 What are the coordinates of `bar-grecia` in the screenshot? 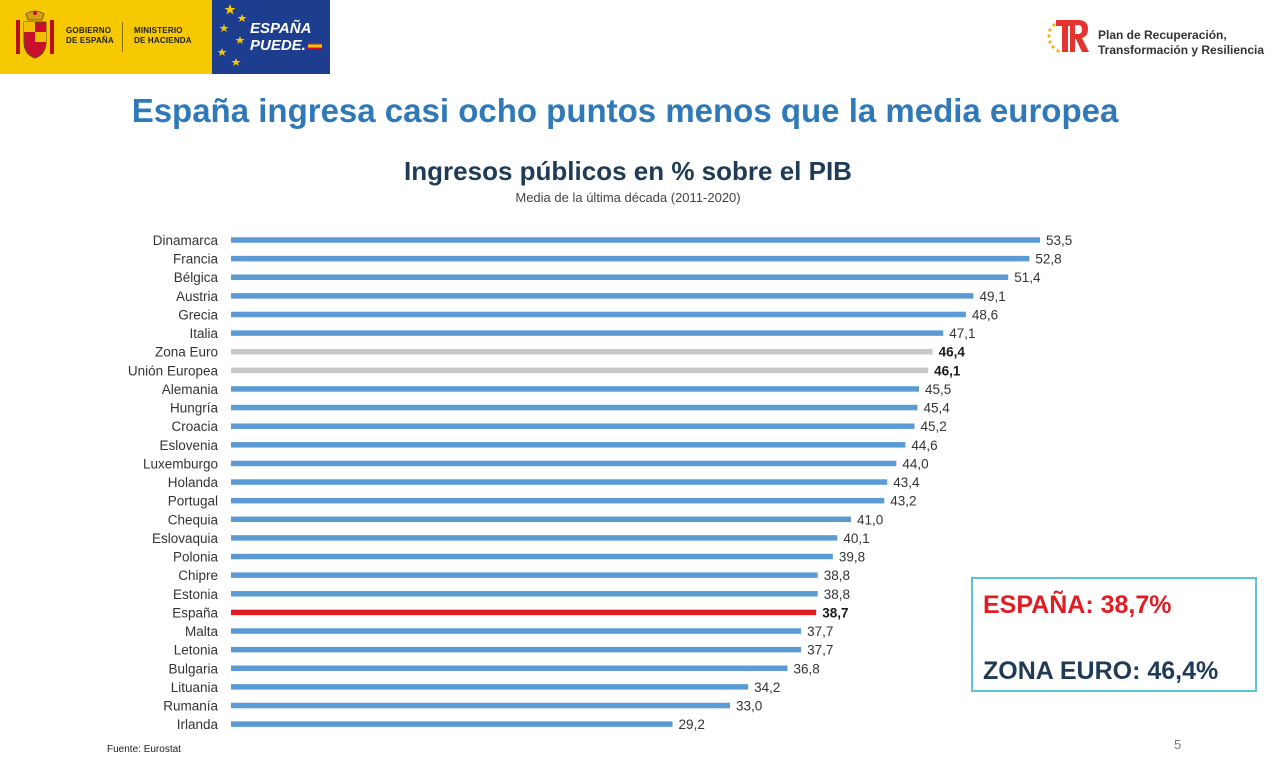 It's located at (598, 314).